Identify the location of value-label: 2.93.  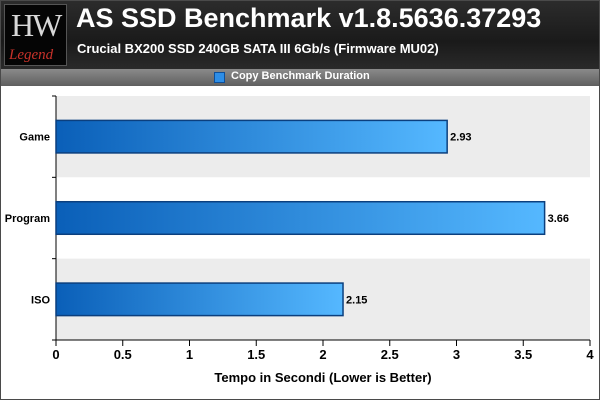
(460, 138).